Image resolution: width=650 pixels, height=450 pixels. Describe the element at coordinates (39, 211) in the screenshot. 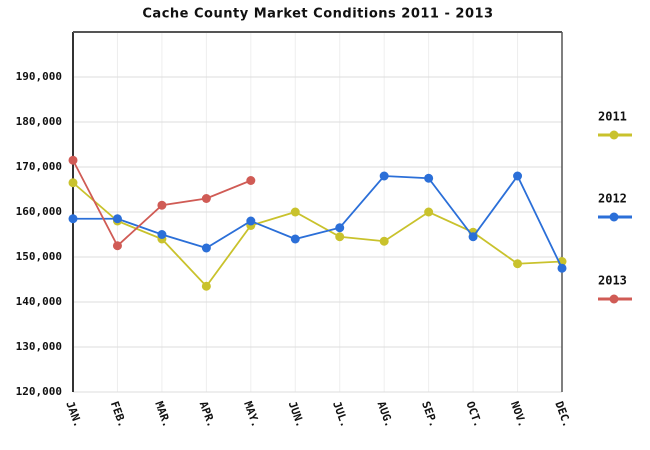

I see `y-tick-label: 160,000` at that location.